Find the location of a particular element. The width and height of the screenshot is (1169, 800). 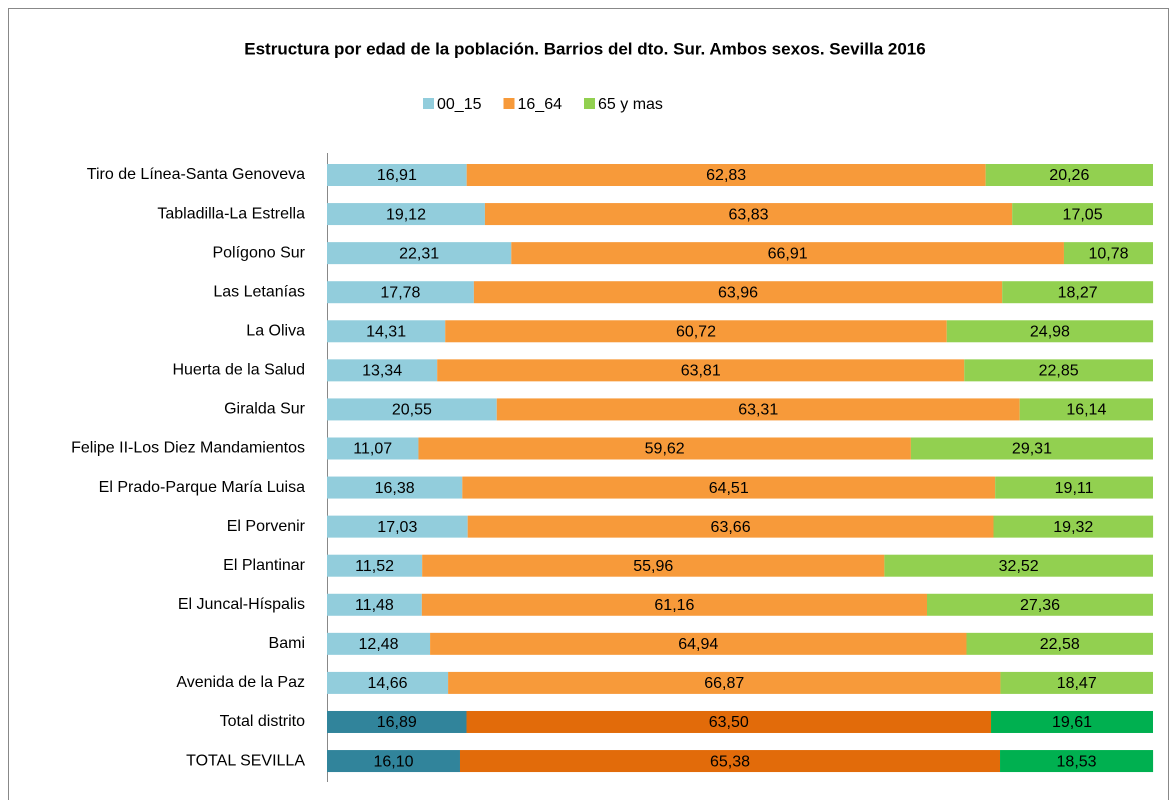

data-label: 29,31 is located at coordinates (1032, 449).